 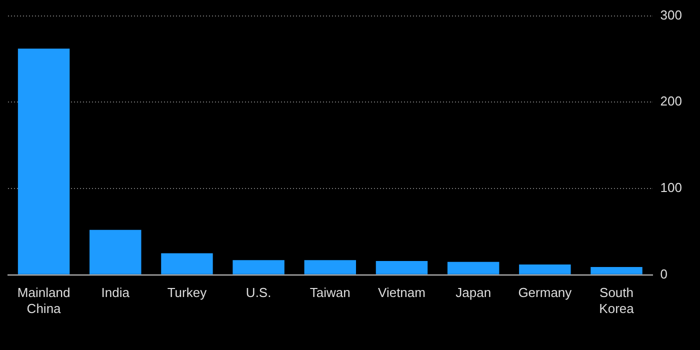 What do you see at coordinates (617, 300) in the screenshot?
I see `x-tick-label: South Korea` at bounding box center [617, 300].